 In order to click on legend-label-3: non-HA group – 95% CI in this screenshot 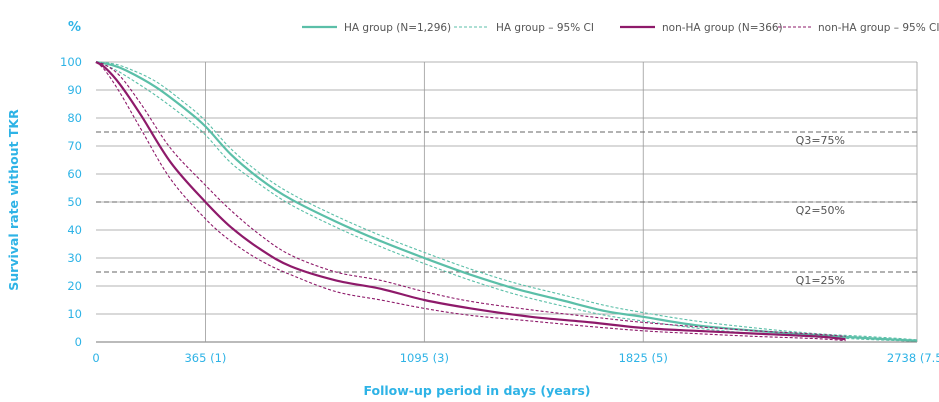, I will do `click(878, 28)`.